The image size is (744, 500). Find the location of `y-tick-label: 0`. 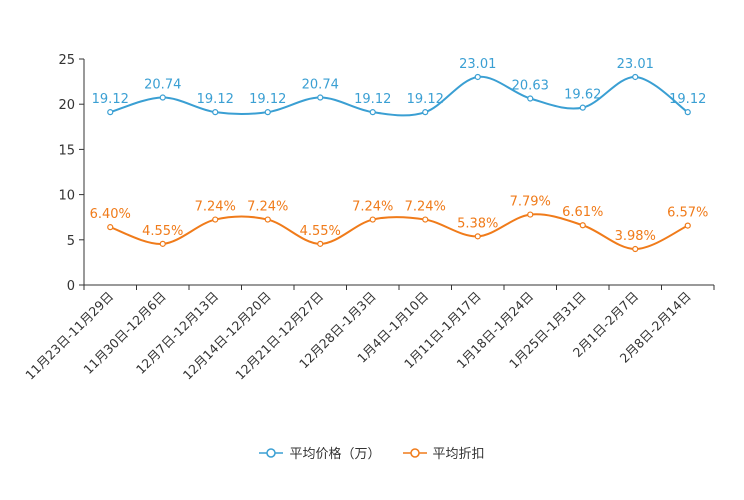

y-tick-label: 0 is located at coordinates (71, 286).